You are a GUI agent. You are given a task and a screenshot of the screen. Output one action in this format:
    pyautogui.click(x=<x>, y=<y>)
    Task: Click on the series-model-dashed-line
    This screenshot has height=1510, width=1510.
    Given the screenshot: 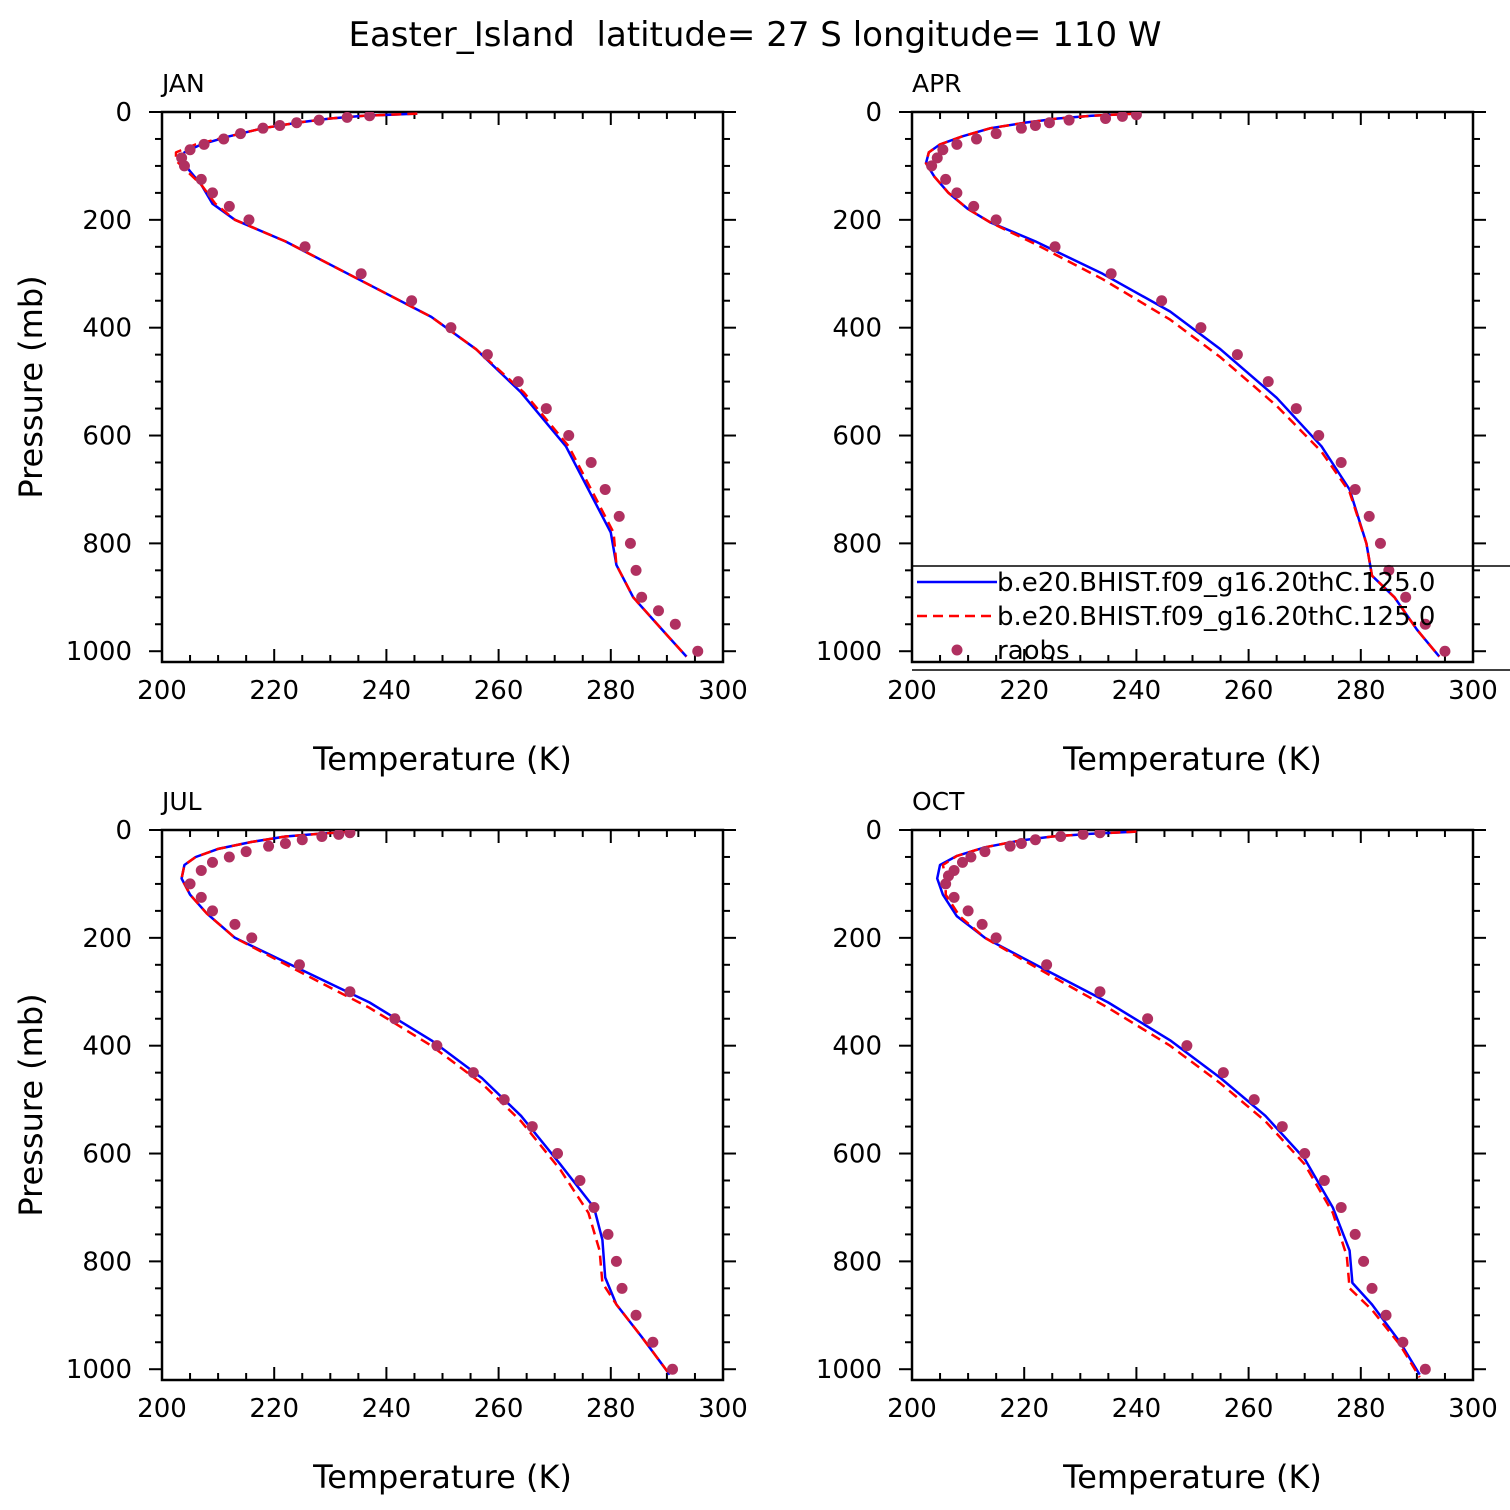 What is the action you would take?
    pyautogui.click(x=1181, y=1104)
    